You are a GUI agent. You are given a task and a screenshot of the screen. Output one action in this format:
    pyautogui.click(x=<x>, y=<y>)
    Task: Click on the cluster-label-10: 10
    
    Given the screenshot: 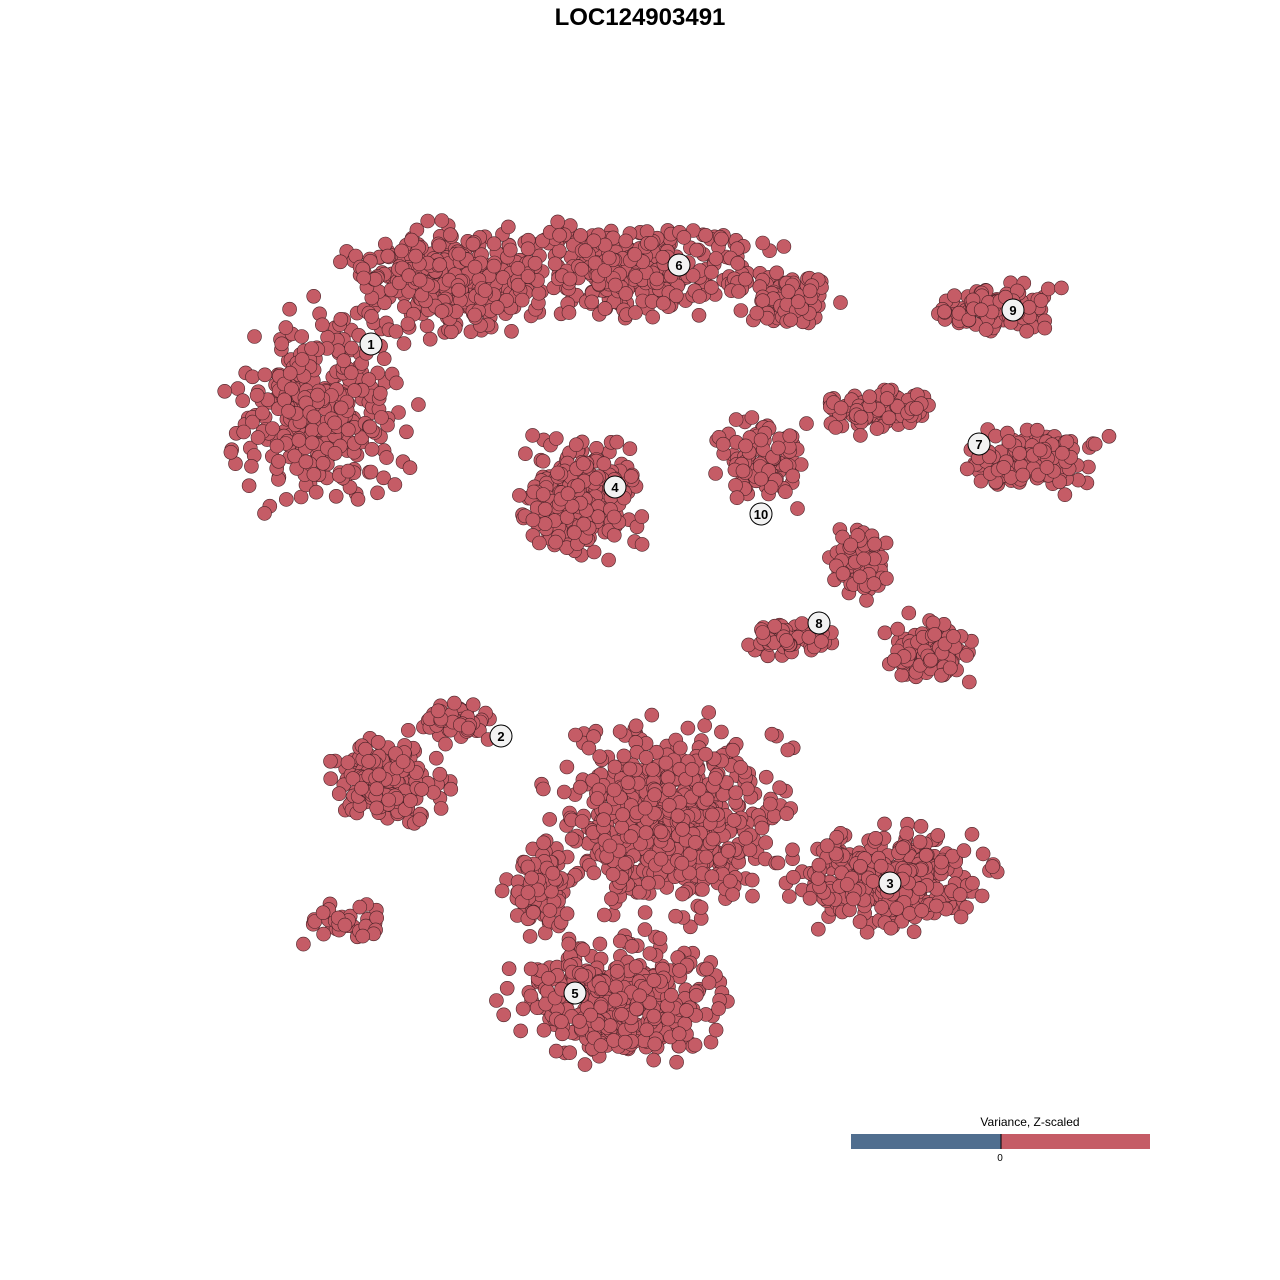 What is the action you would take?
    pyautogui.click(x=761, y=514)
    